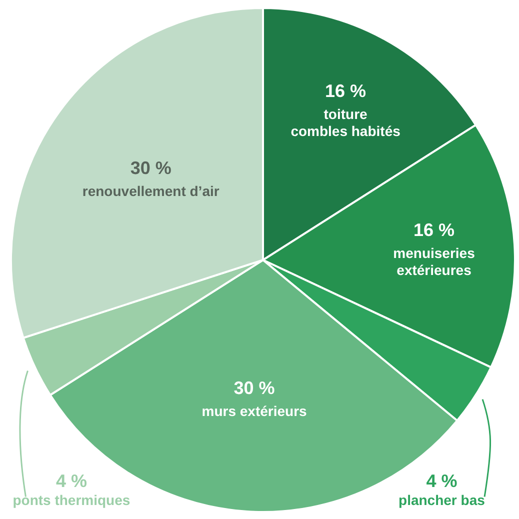 The image size is (519, 519). I want to click on slice-label: ponts thermiques, so click(71, 500).